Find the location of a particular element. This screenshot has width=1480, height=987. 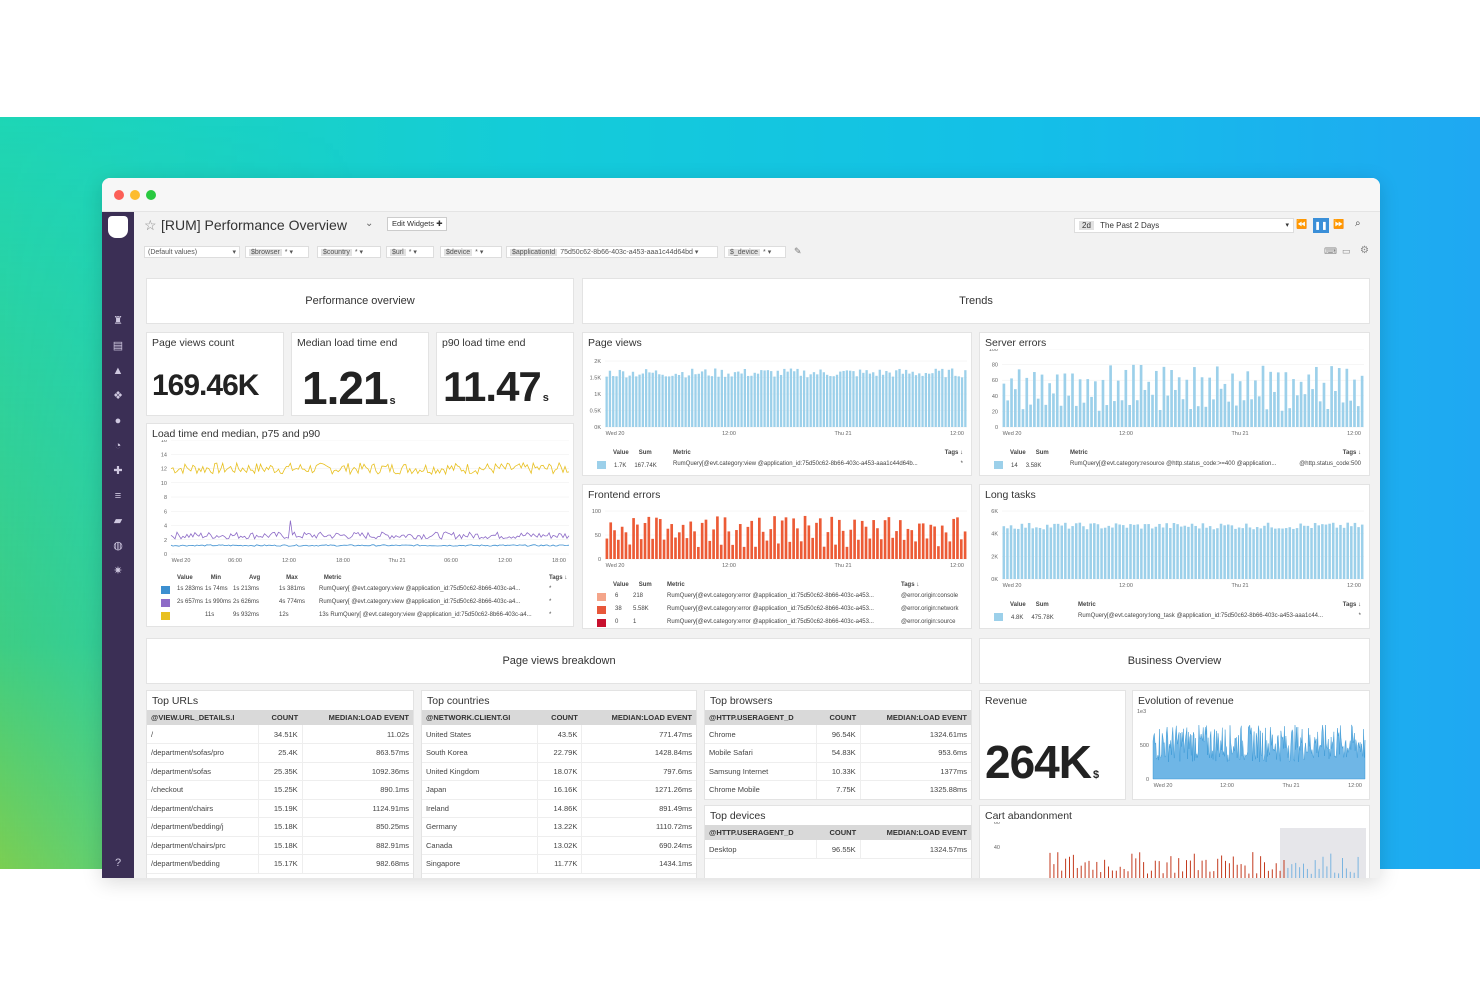

time-range-select: 2d The Past 2 Days ▾ is located at coordinates (1184, 225).